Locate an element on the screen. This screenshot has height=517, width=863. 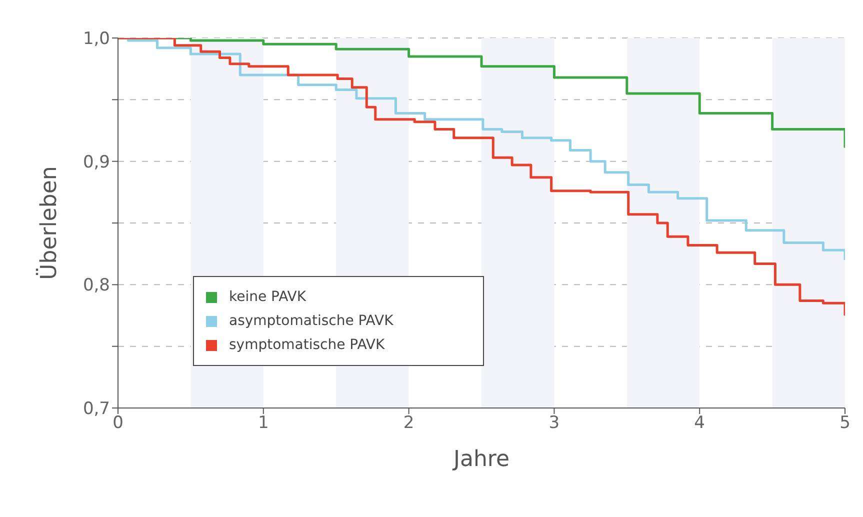
y-tick-label: 0,8 is located at coordinates (96, 286).